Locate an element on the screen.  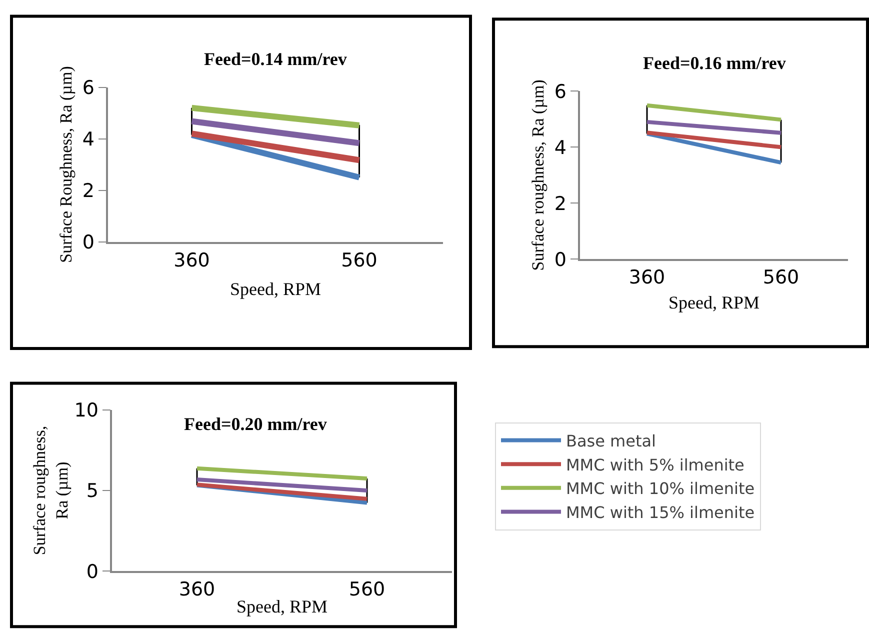
chart-title: Feed=0.20 mm/rev is located at coordinates (255, 424).